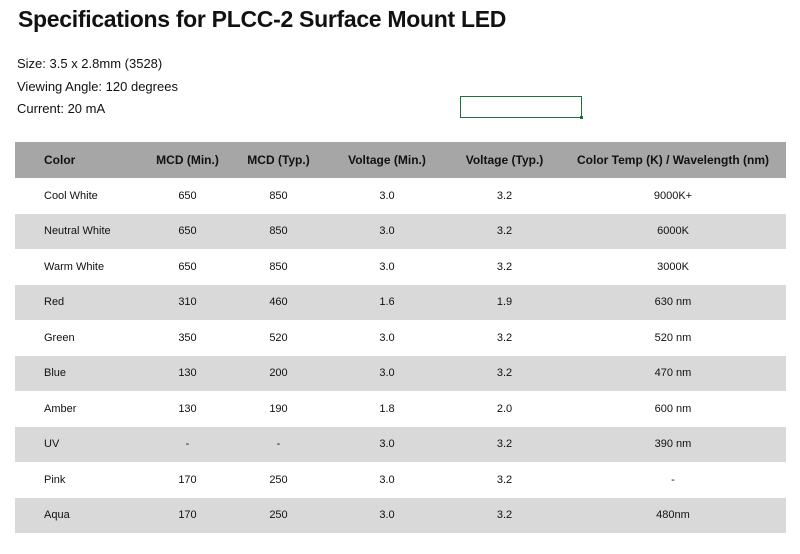 This screenshot has width=800, height=554. I want to click on header-color-temp: Color Temp (K) / Wavelength (nm), so click(673, 160).